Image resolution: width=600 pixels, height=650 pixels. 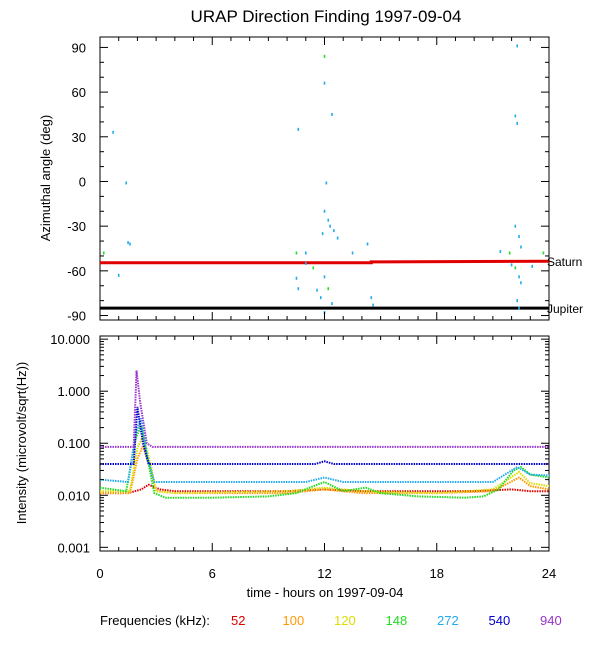 I want to click on x-axis-label: time - hours on 1997-09-04, so click(x=325, y=592).